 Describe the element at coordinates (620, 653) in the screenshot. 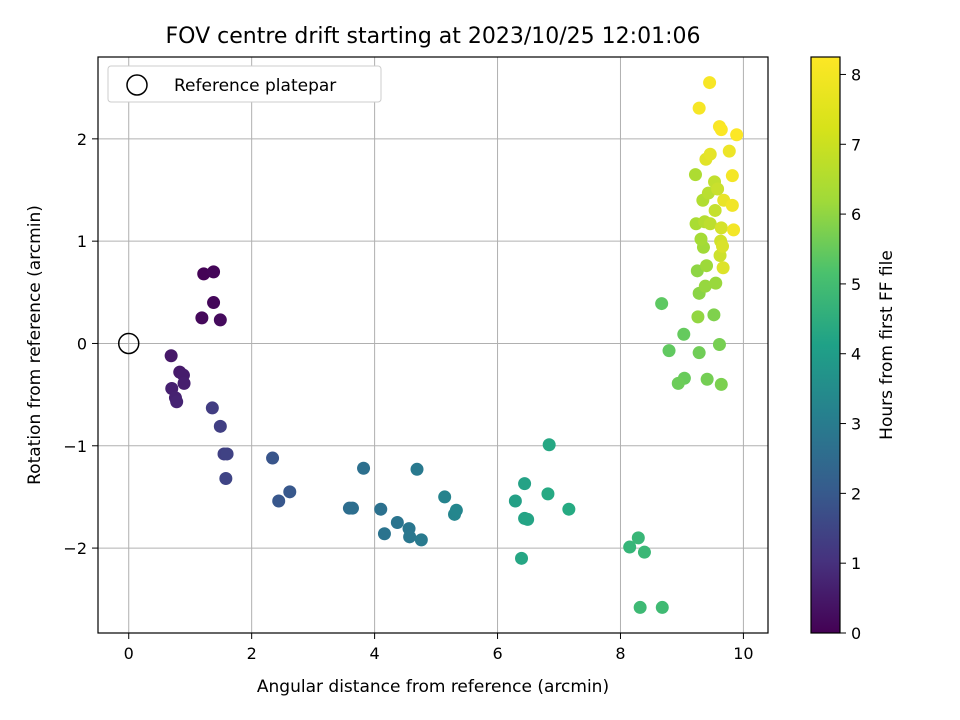

I see `x-tick-label: 8` at that location.